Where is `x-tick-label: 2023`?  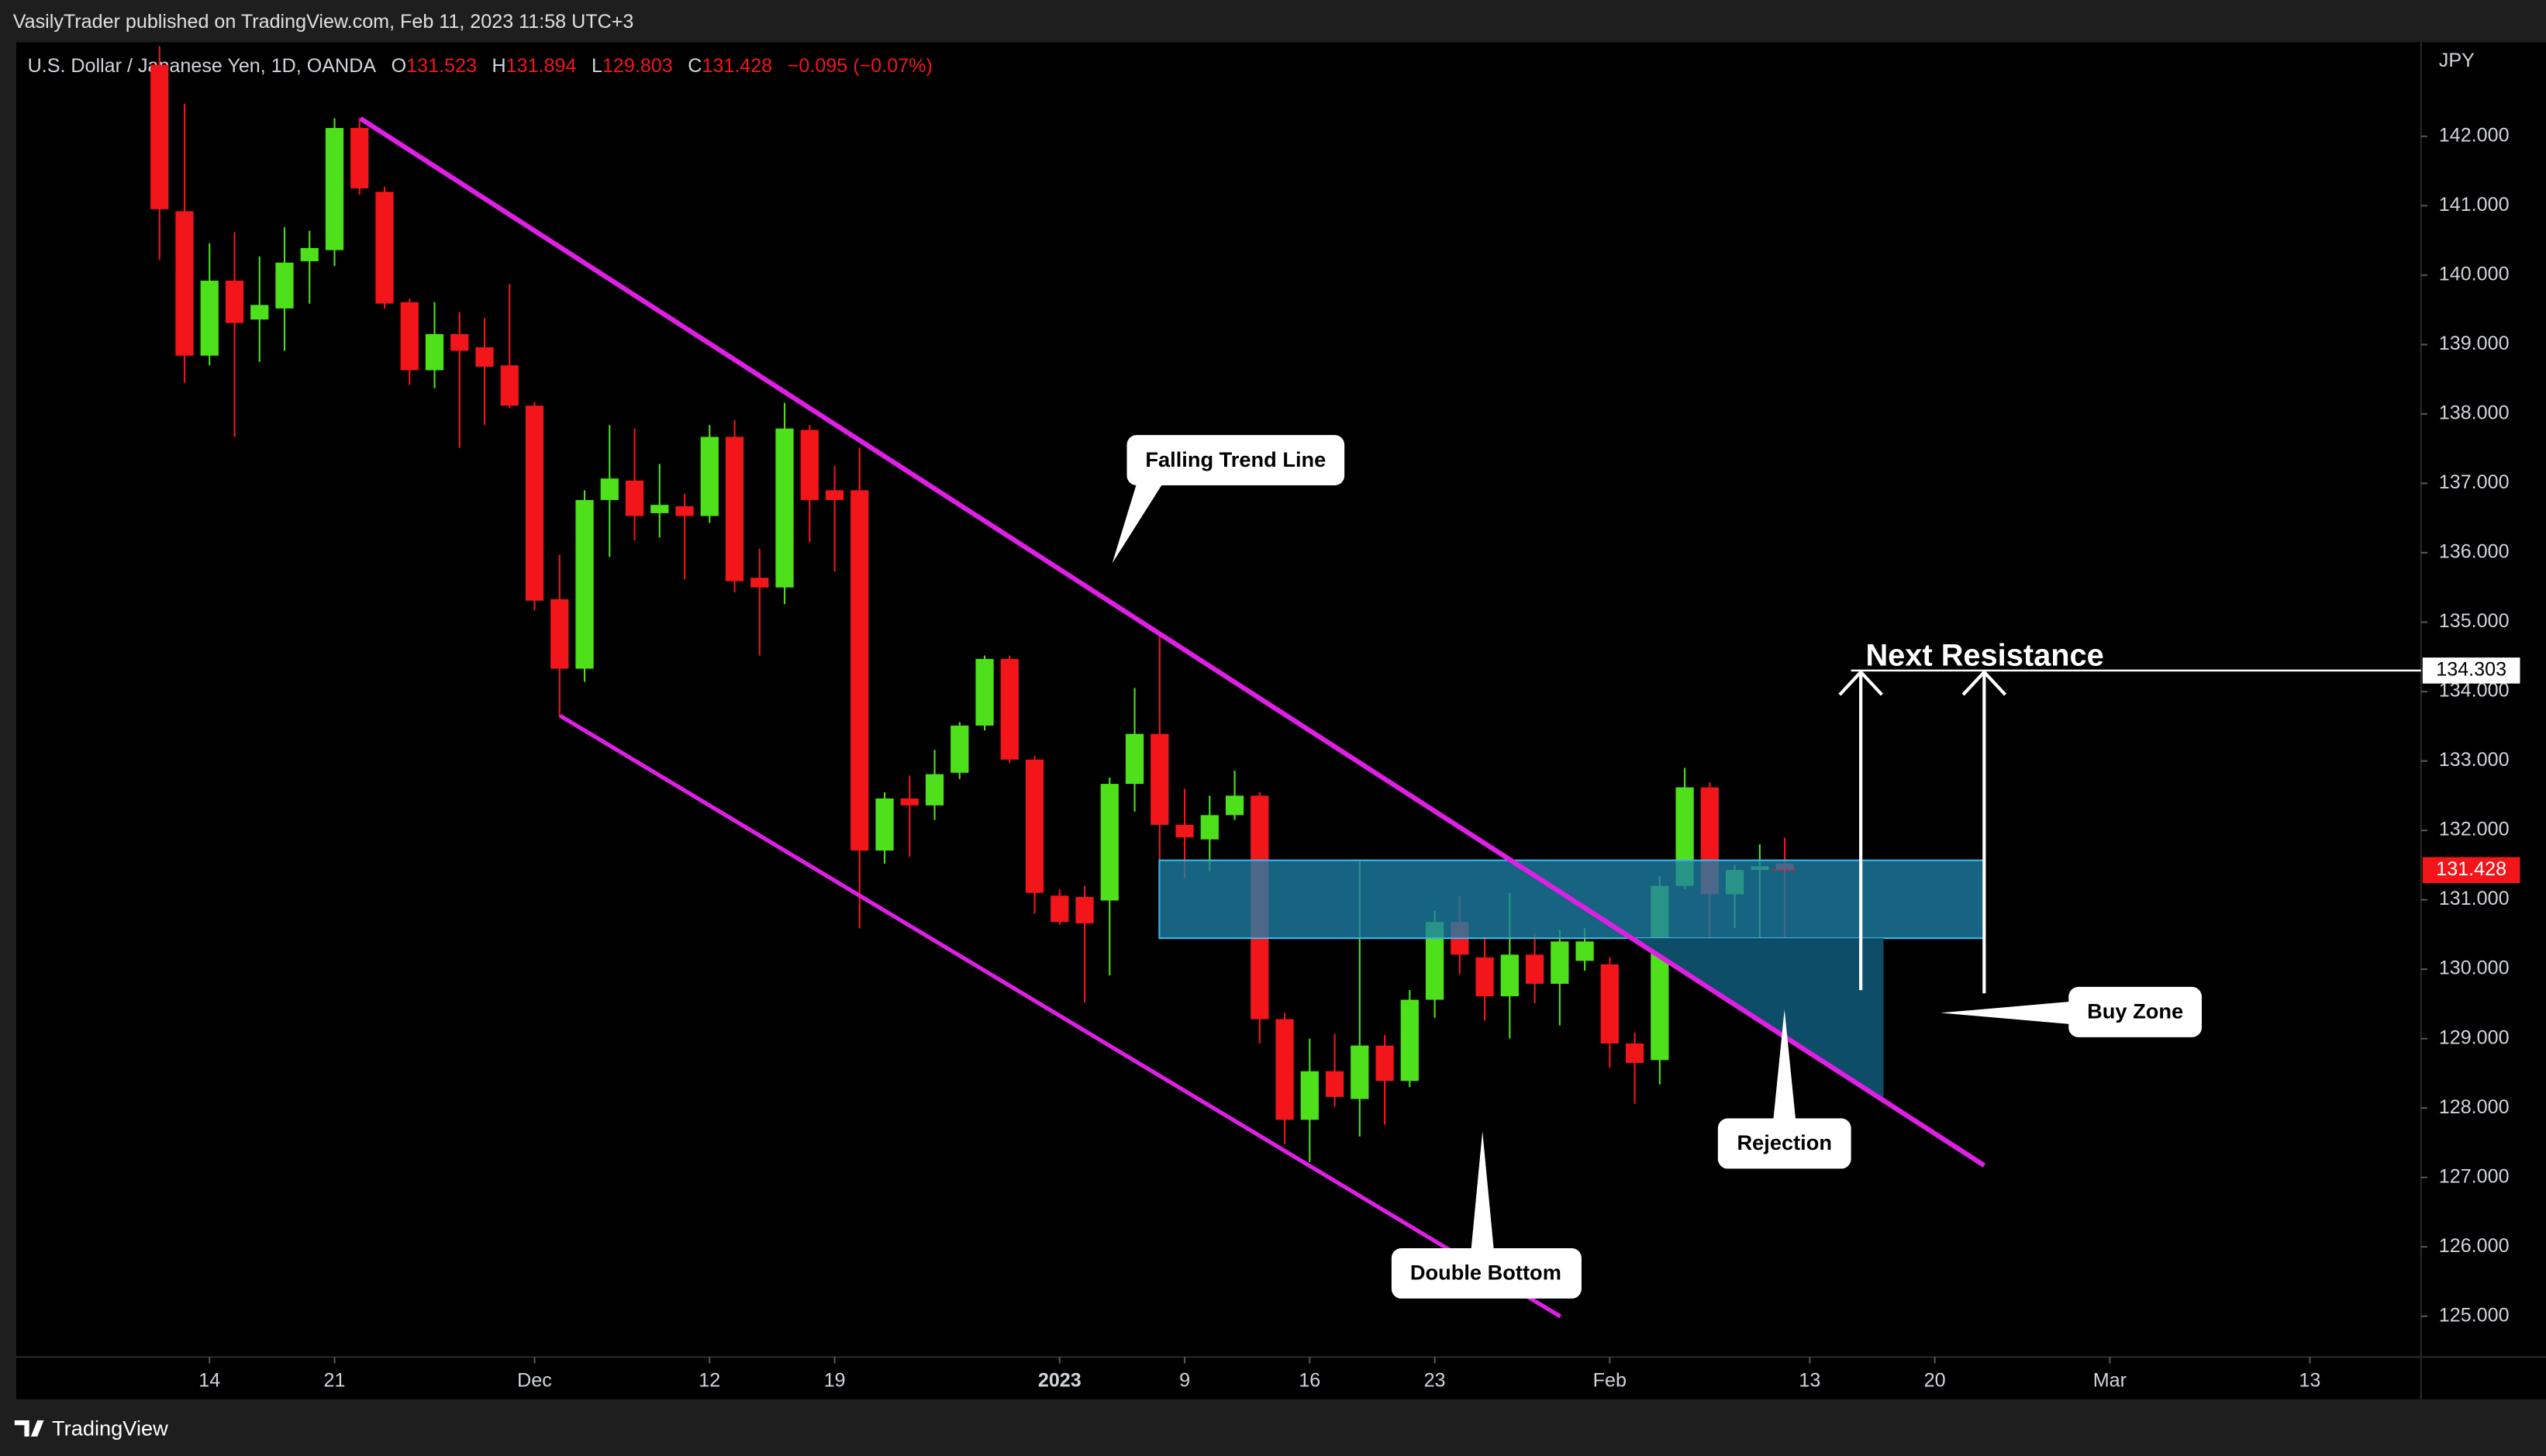 x-tick-label: 2023 is located at coordinates (1060, 1380).